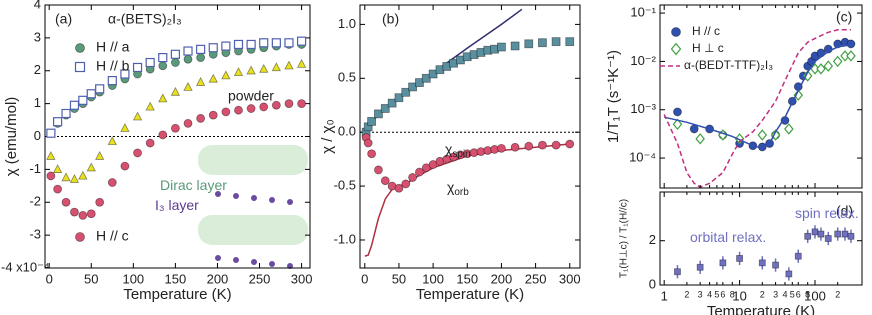 This screenshot has height=315, width=872. What do you see at coordinates (49, 278) in the screenshot?
I see `x-tick-label: 0` at bounding box center [49, 278].